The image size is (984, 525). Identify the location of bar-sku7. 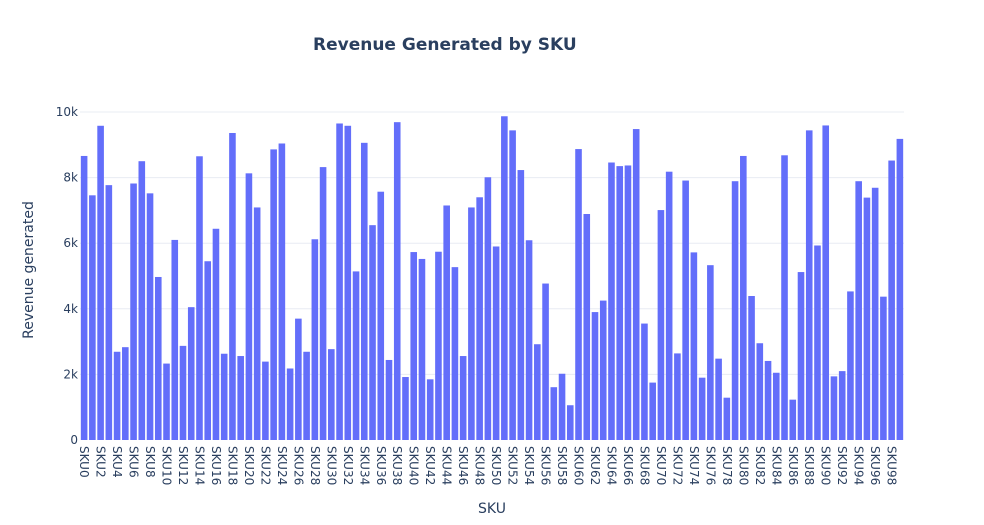
(142, 300).